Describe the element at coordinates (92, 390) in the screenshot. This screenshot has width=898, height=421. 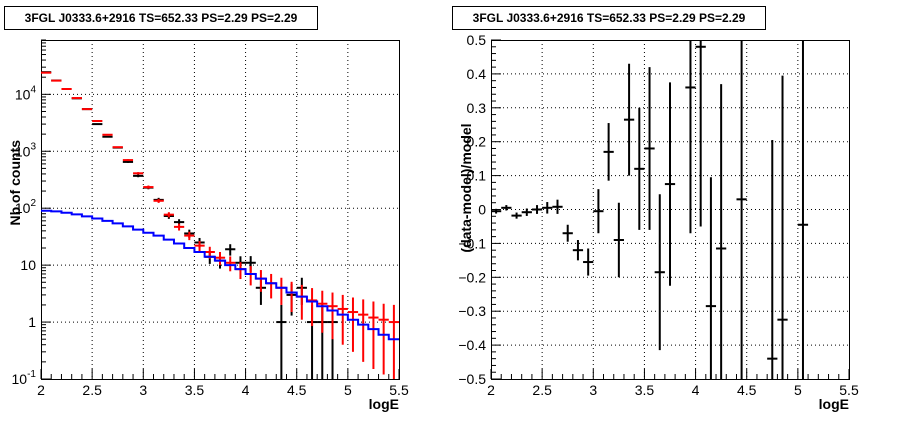
I see `x-tick-label: 2.5` at that location.